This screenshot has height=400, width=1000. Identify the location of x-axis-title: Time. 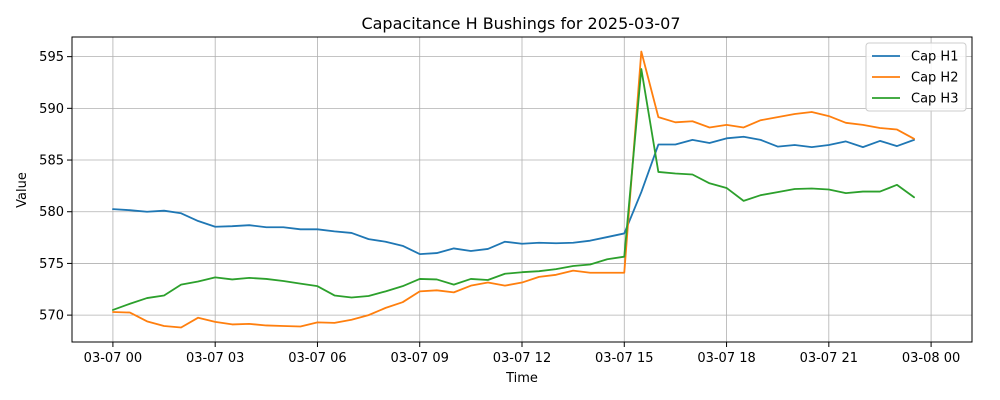
(521, 378).